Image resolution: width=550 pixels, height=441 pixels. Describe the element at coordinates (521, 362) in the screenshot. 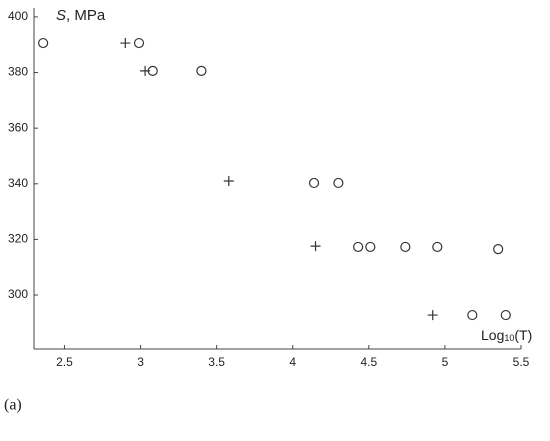

I see `x-tick-label: 5.5` at that location.